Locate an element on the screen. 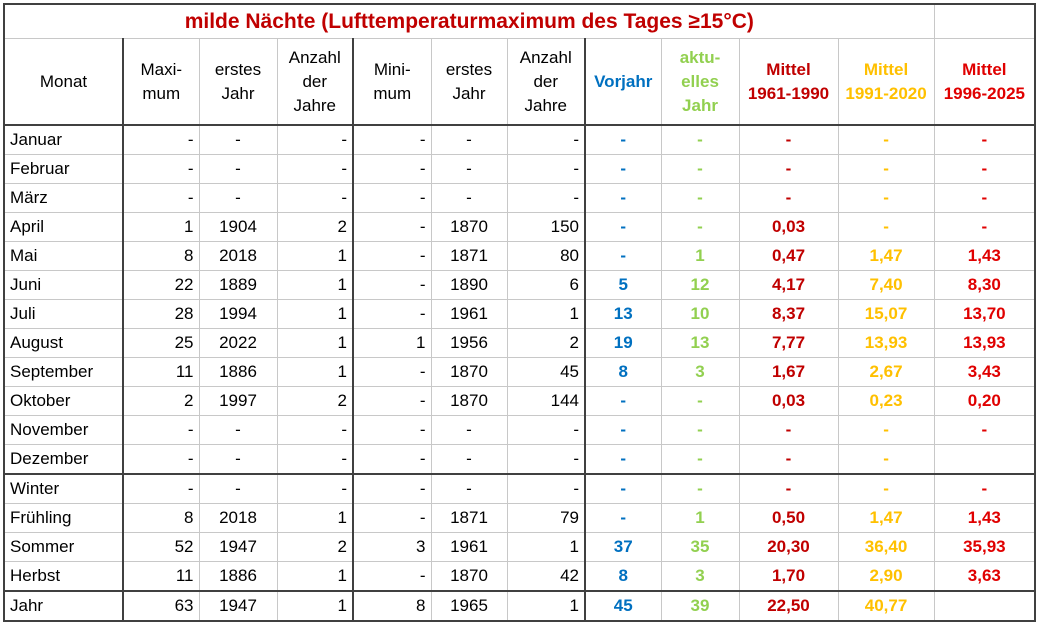 The width and height of the screenshot is (1038, 637). cell-aktuelles-jahr: 35 is located at coordinates (700, 547).